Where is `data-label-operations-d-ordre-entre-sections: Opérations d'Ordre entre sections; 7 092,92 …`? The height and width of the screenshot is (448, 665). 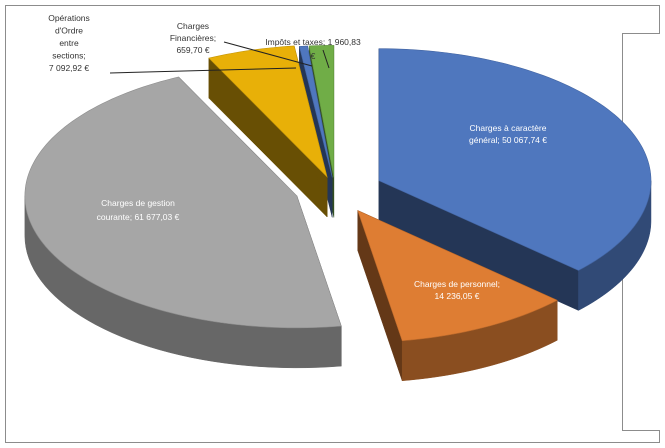 data-label-operations-d-ordre-entre-sections: Opérations d'Ordre entre sections; 7 092,92 … is located at coordinates (69, 43).